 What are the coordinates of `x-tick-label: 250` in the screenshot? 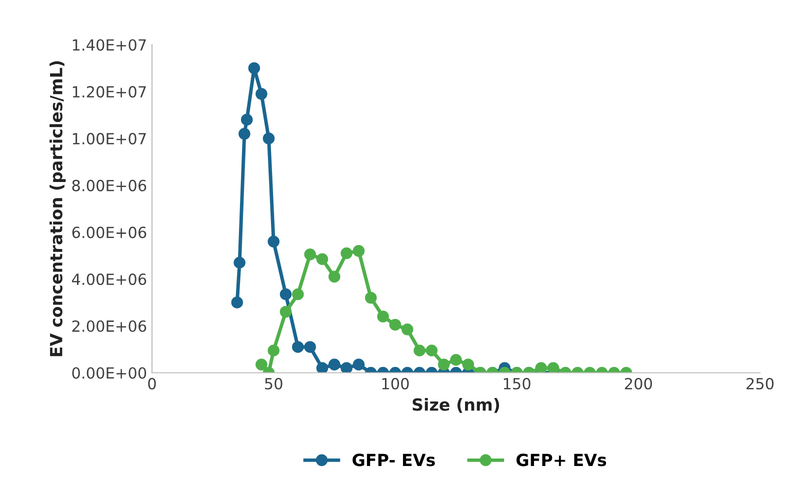 It's located at (760, 384).